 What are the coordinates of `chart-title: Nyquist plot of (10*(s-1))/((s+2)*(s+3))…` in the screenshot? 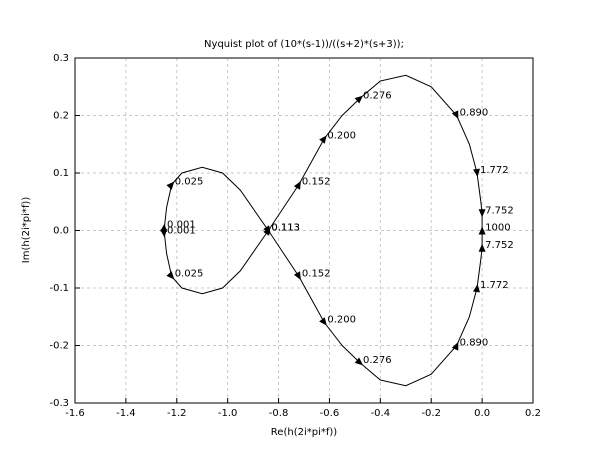 It's located at (304, 44).